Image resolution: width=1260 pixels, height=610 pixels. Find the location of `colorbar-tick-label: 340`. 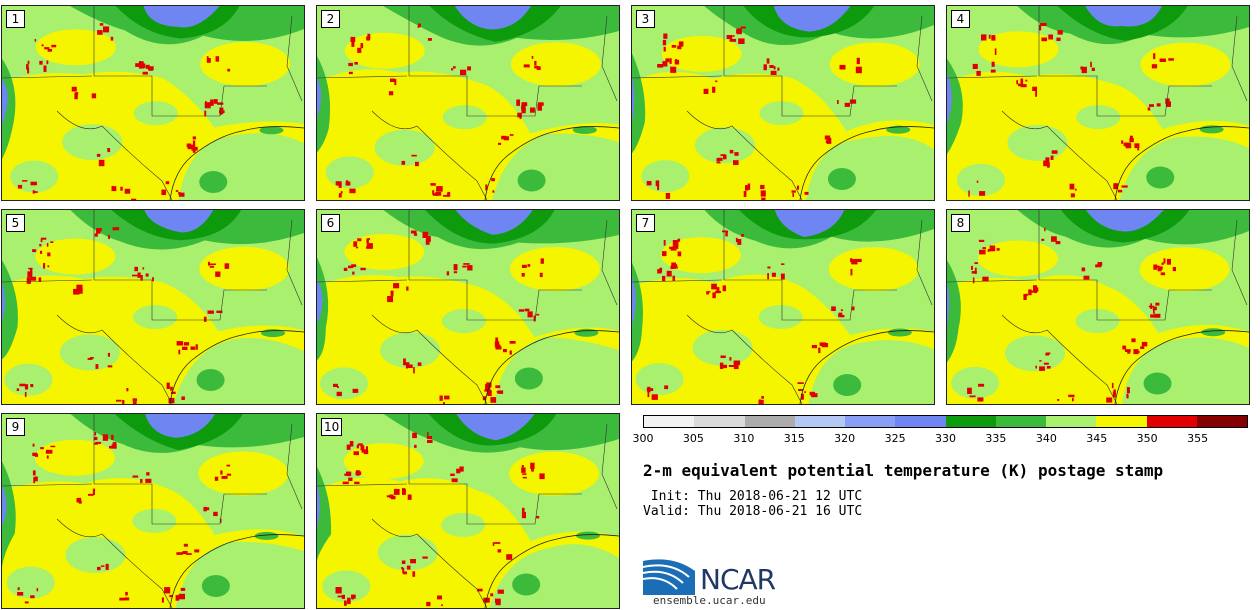

colorbar-tick-label: 340 is located at coordinates (1046, 438).